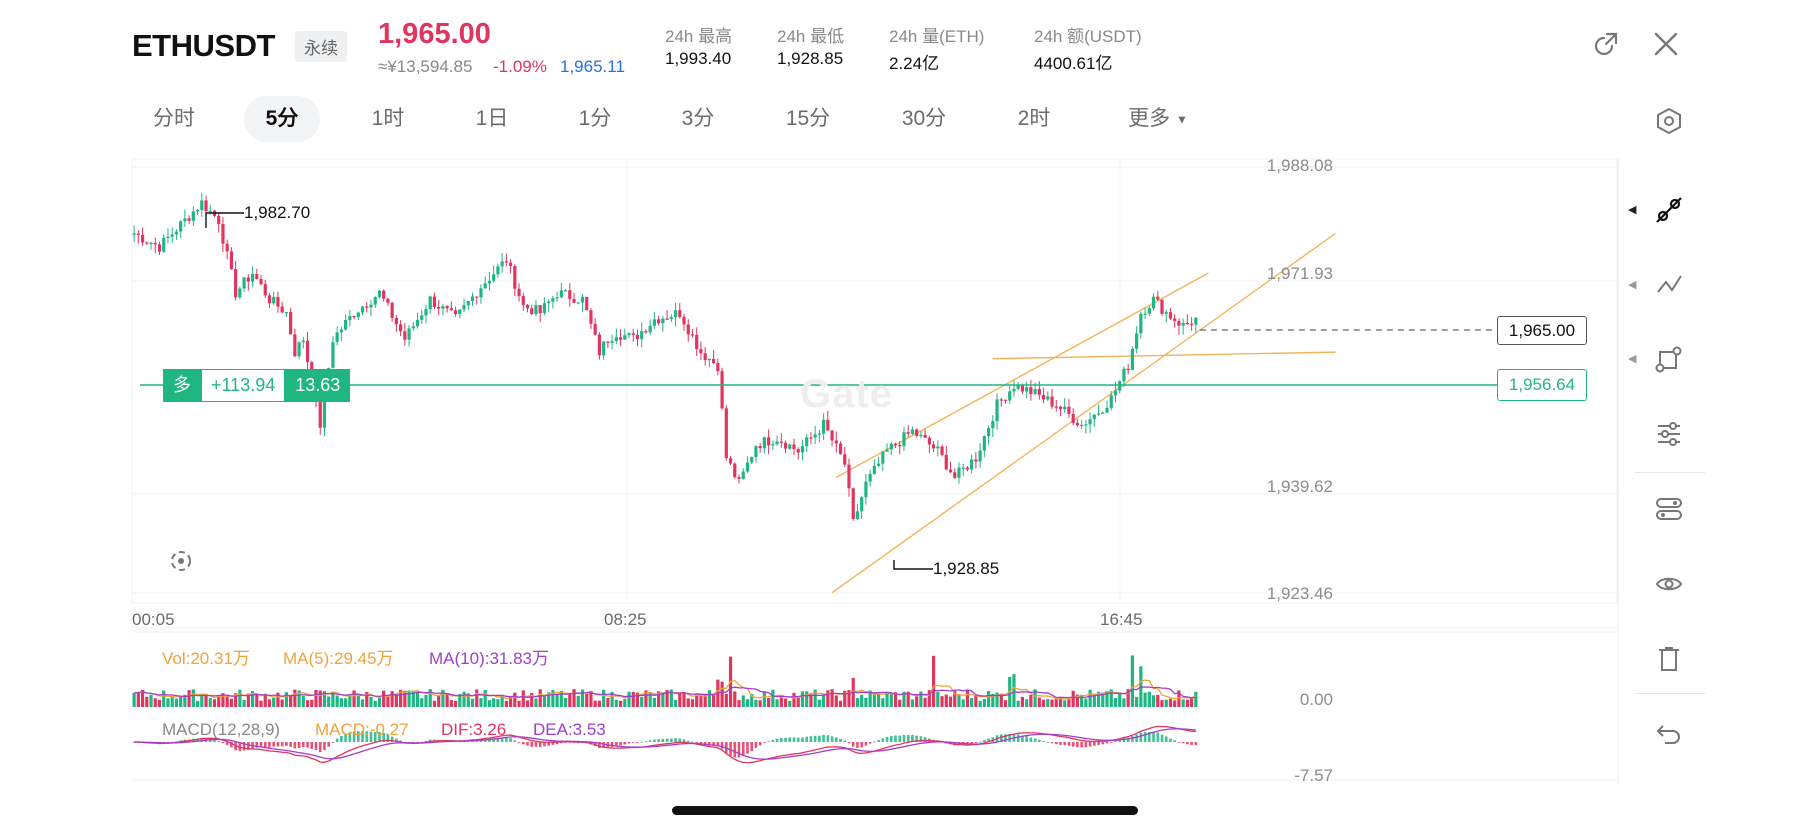 The width and height of the screenshot is (1800, 828). I want to click on visibility-icon, so click(1669, 586).